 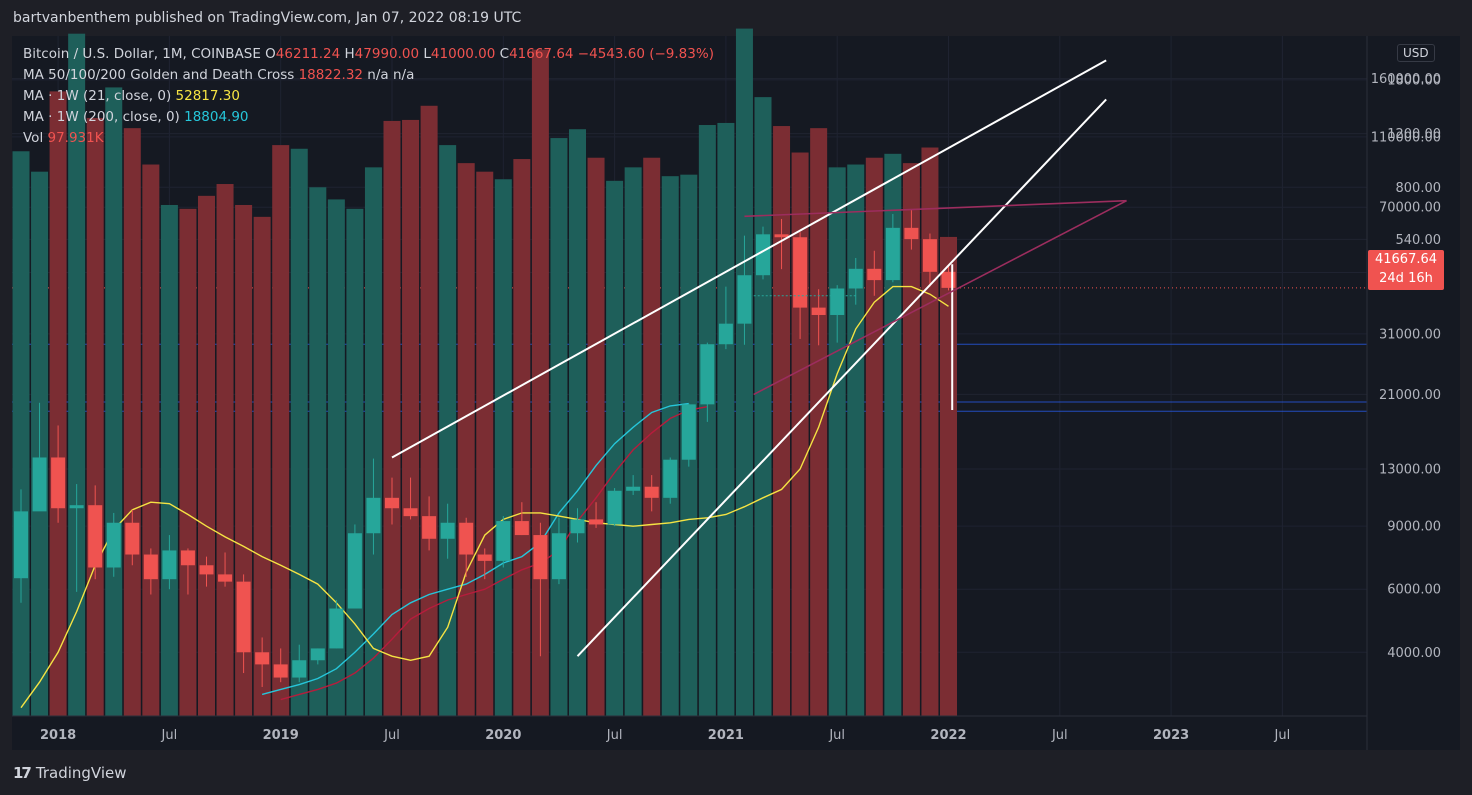 I want to click on price-tick-label: 1800.00, so click(x=1414, y=80).